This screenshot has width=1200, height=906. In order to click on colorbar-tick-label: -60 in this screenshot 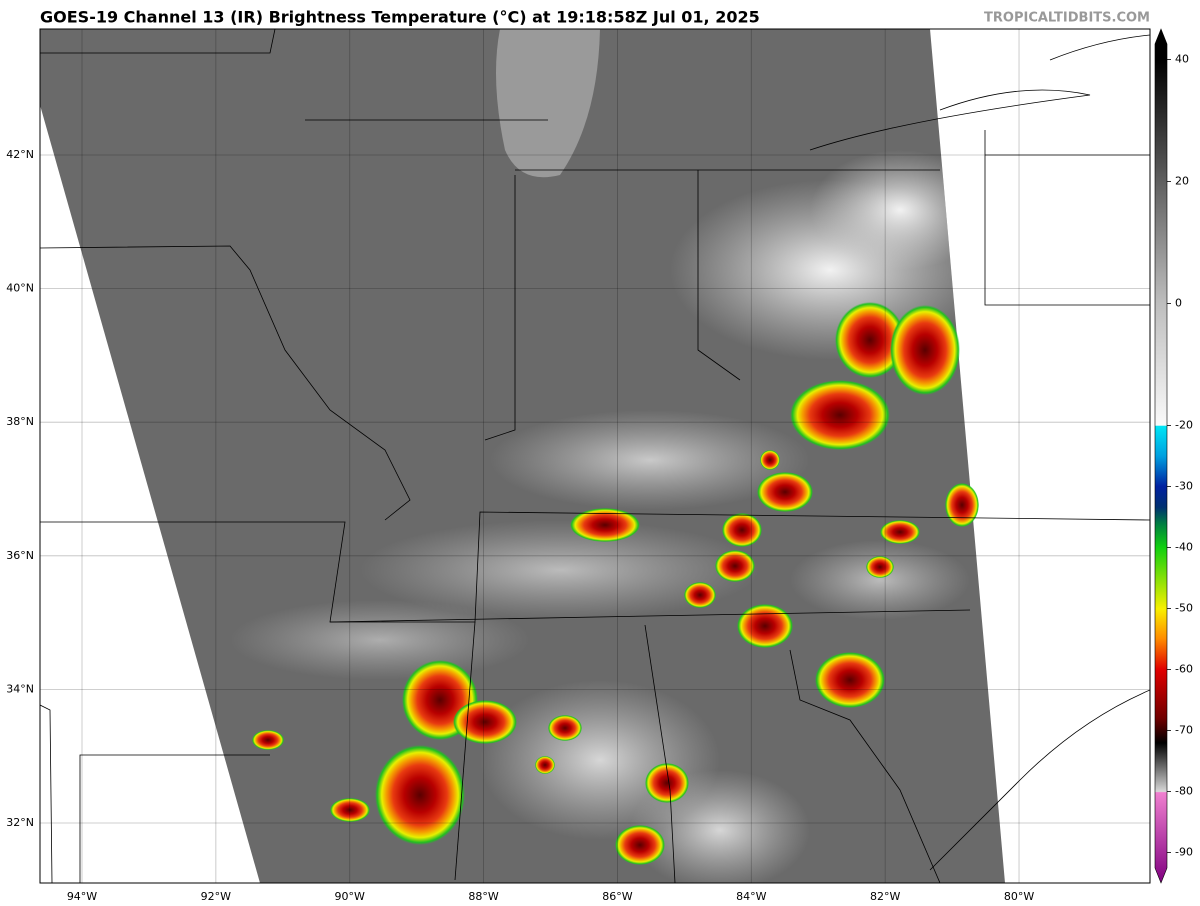, I will do `click(1184, 669)`.